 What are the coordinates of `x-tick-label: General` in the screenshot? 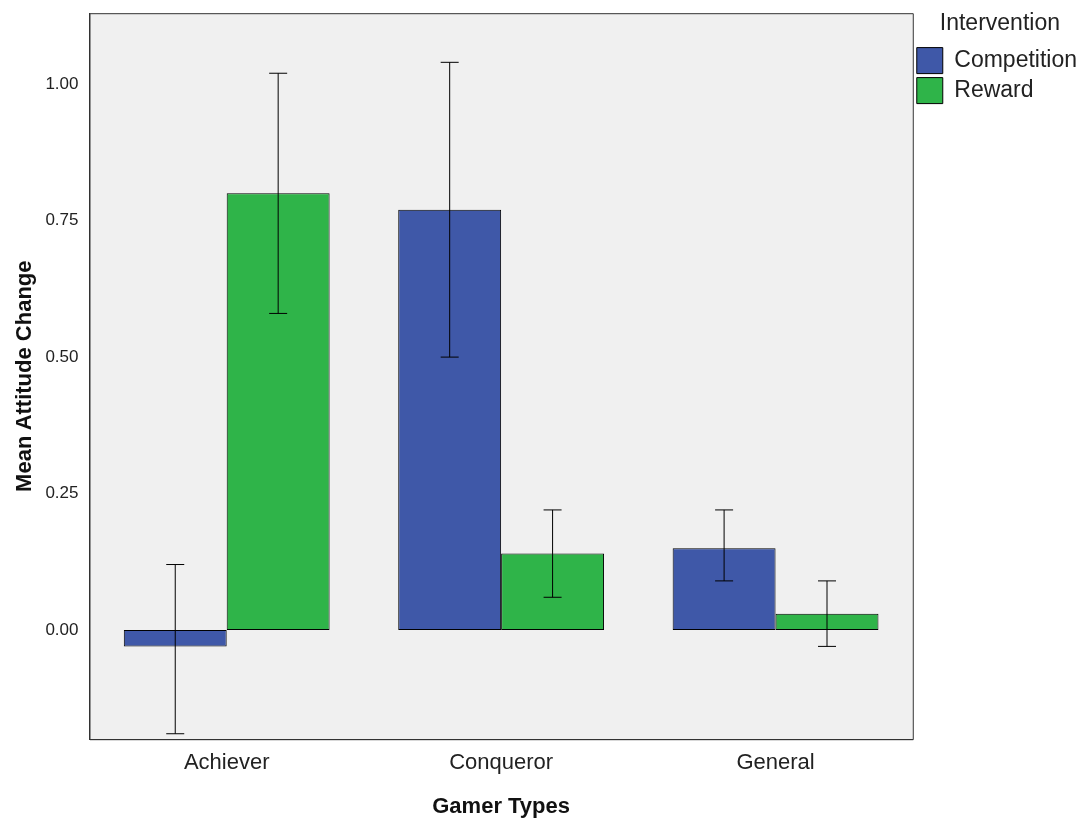 It's located at (775, 762).